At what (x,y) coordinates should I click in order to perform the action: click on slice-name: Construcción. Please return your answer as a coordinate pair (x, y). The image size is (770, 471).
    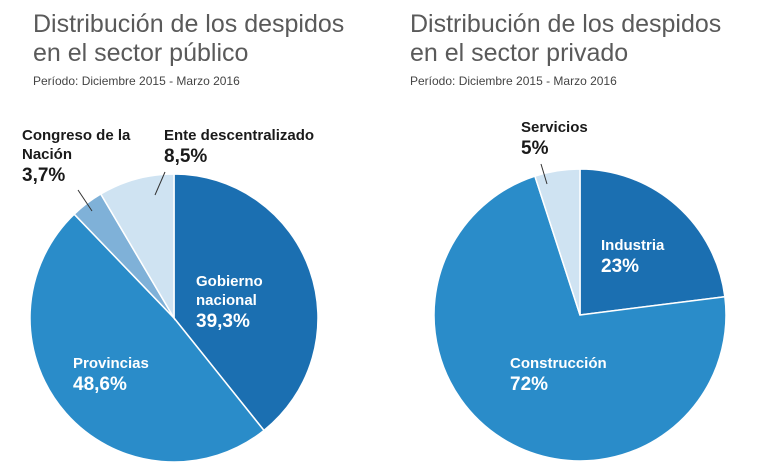
    Looking at the image, I should click on (558, 363).